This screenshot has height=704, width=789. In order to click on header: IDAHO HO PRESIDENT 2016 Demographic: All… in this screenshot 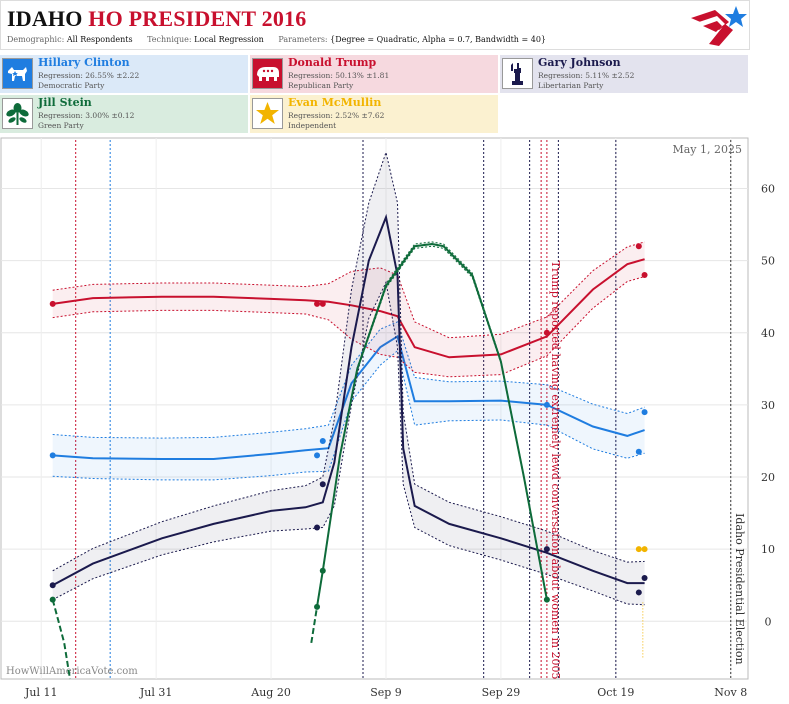, I will do `click(375, 25)`.